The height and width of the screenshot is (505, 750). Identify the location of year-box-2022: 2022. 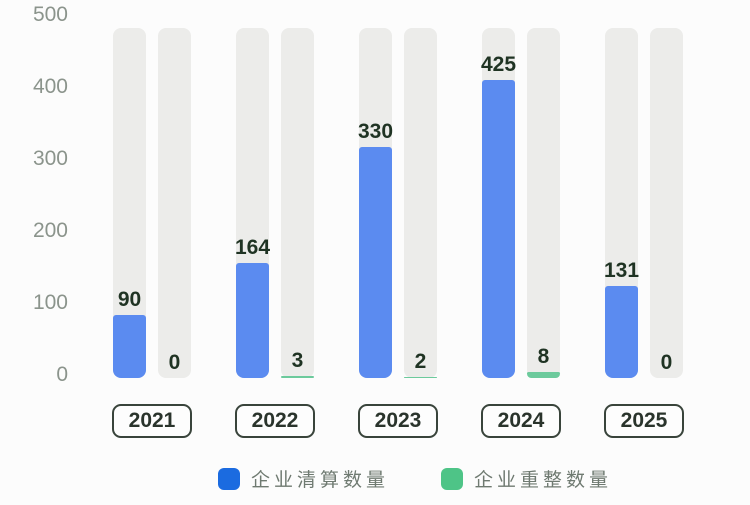
(275, 421).